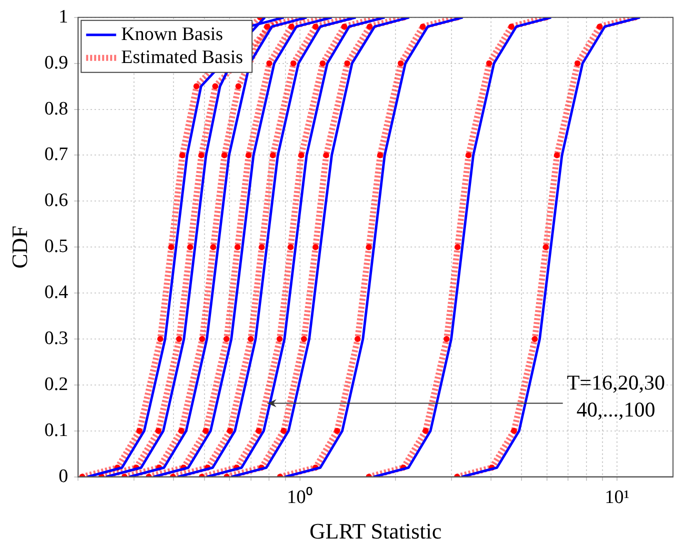 This screenshot has width=695, height=552. What do you see at coordinates (182, 57) in the screenshot?
I see `legend-label: Estimated Basis` at bounding box center [182, 57].